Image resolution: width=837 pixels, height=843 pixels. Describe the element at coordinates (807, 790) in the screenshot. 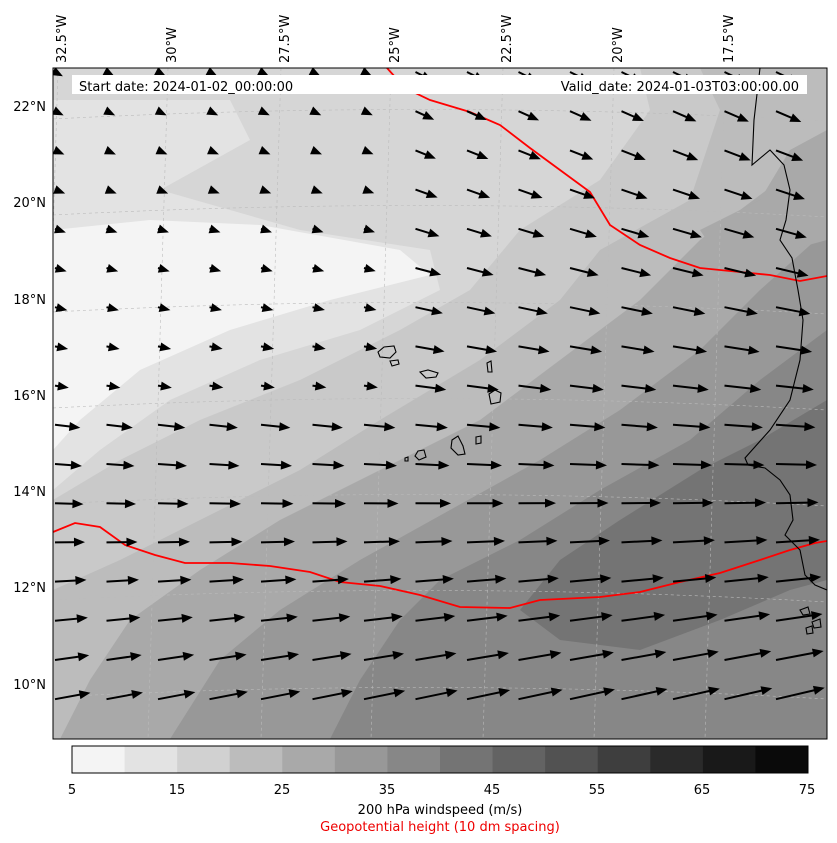

I see `colorbar-tick-75: 75` at that location.